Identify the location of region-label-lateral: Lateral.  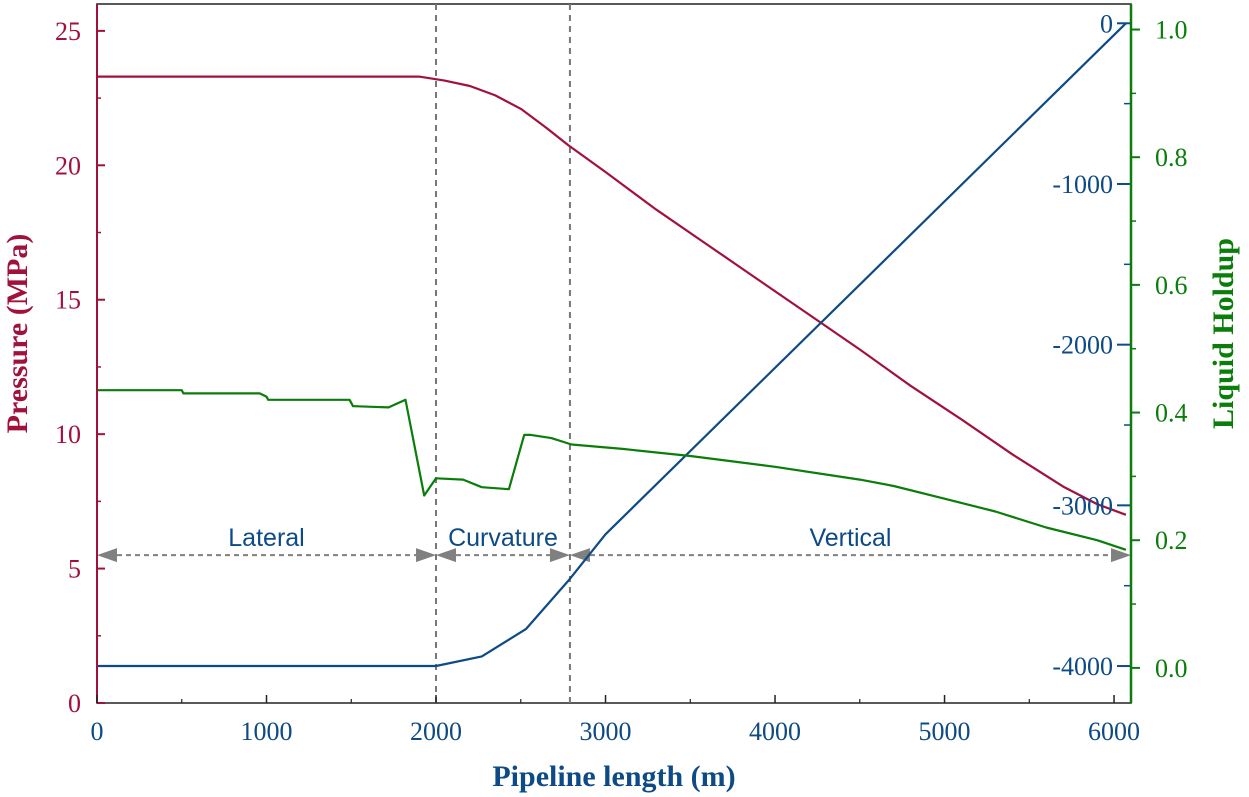
(266, 538).